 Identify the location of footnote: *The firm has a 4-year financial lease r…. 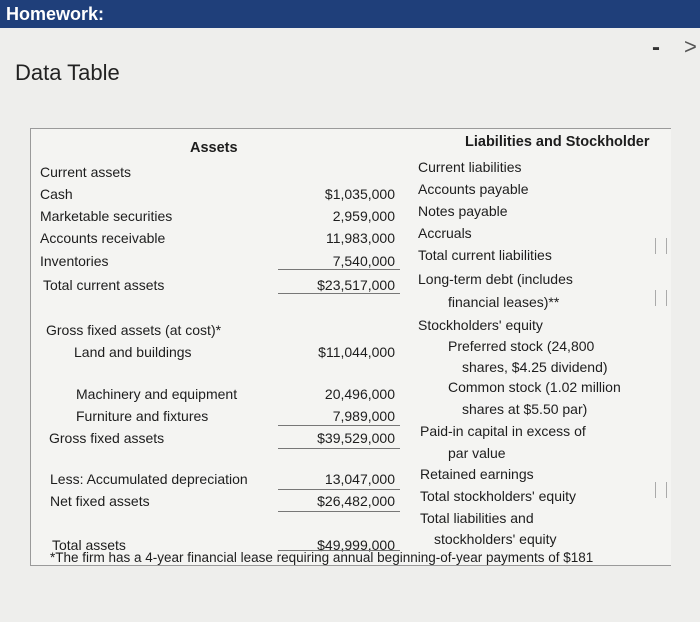
(322, 557).